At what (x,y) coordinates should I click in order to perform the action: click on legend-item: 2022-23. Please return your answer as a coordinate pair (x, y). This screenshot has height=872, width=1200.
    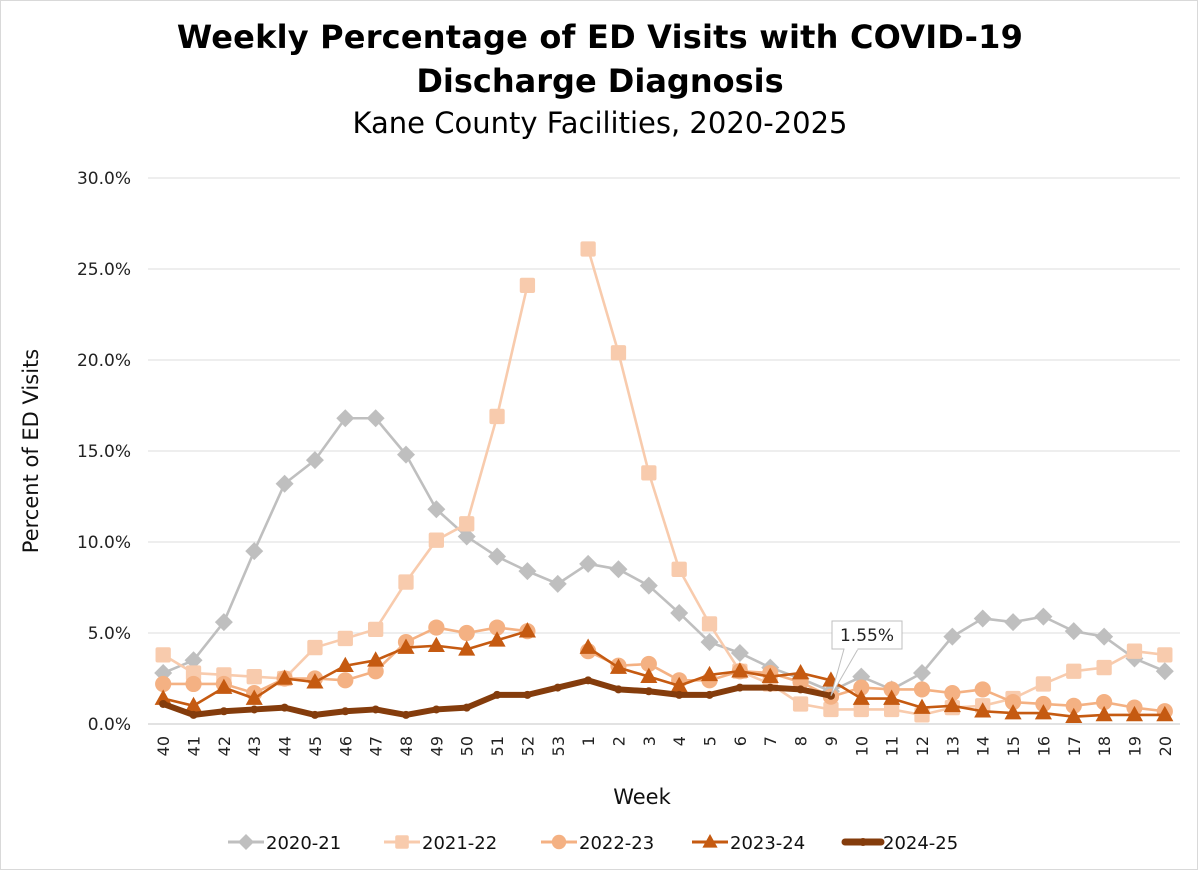
    Looking at the image, I should click on (597, 843).